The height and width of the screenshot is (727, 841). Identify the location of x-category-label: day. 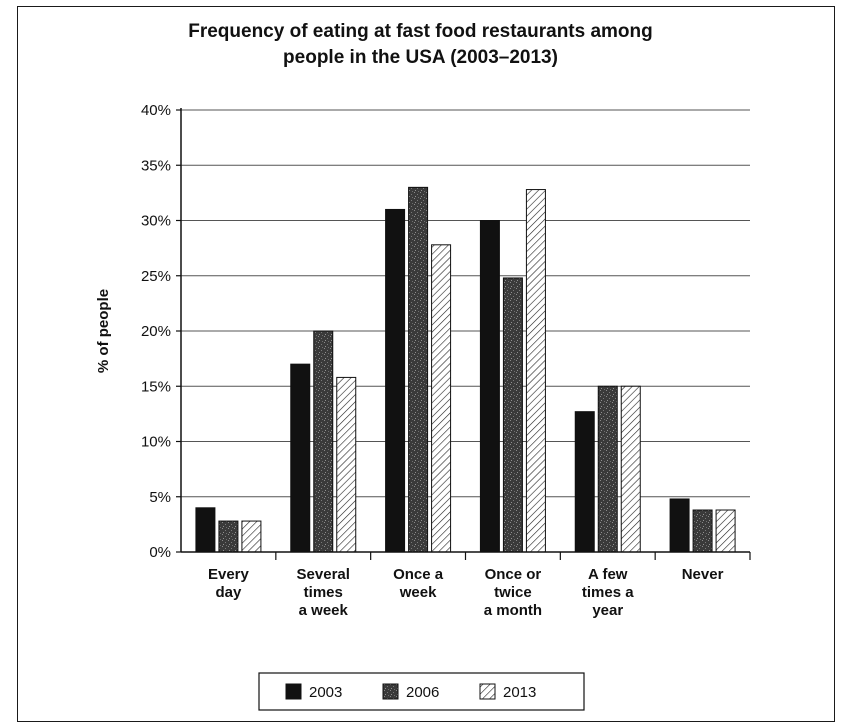
(228, 592).